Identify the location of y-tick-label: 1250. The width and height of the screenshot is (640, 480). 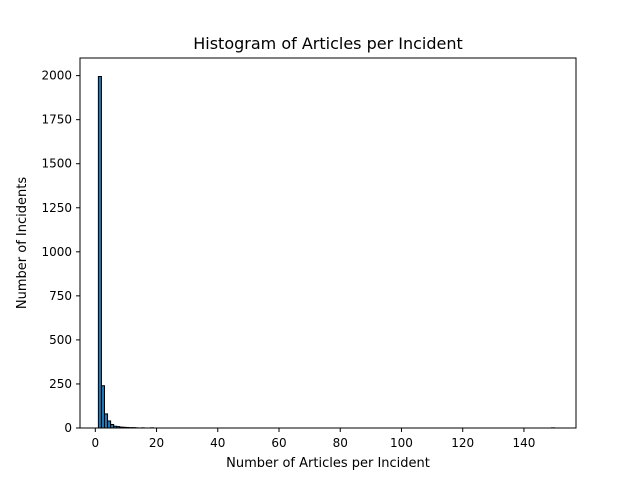
(56, 208).